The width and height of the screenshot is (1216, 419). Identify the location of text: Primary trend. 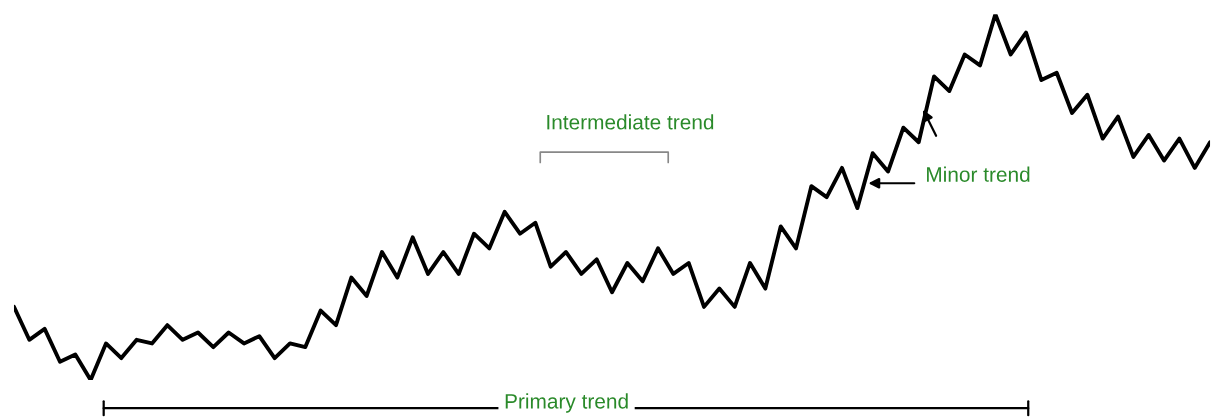
(566, 403).